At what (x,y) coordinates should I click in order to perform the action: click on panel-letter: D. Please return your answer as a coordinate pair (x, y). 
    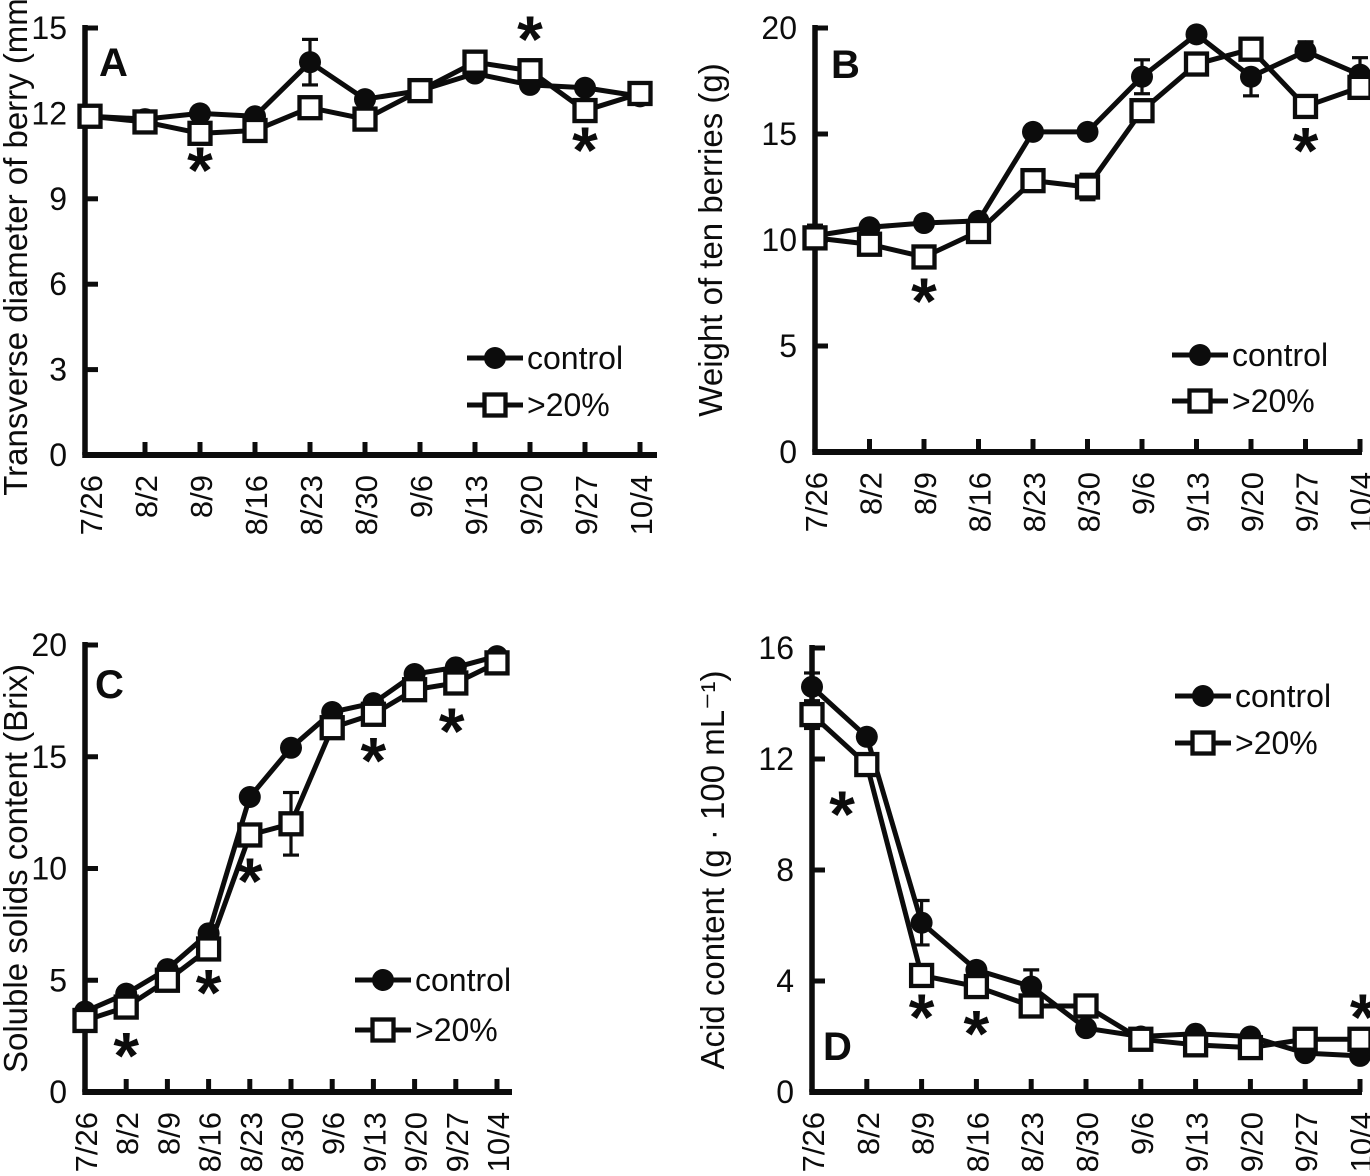
    Looking at the image, I should click on (837, 1047).